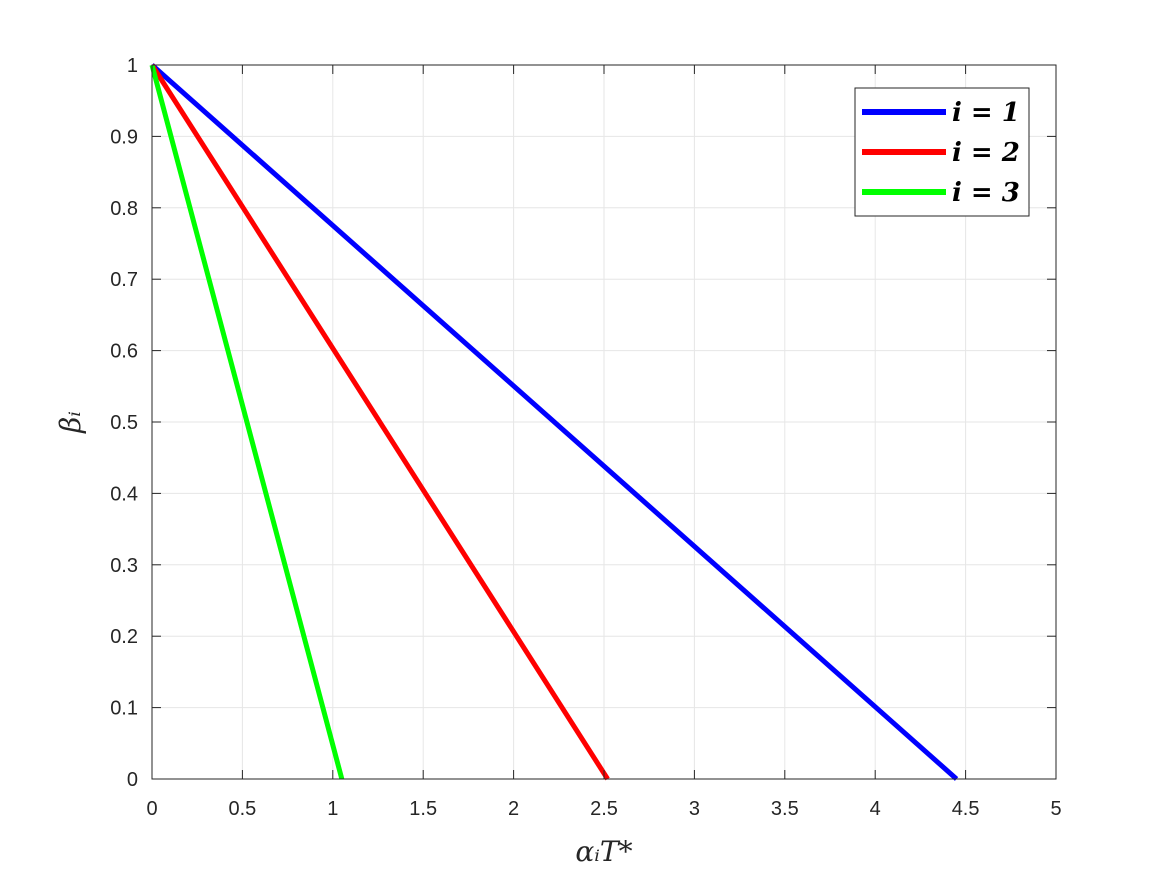  Describe the element at coordinates (124, 209) in the screenshot. I see `y-tick-label: 0.8` at that location.